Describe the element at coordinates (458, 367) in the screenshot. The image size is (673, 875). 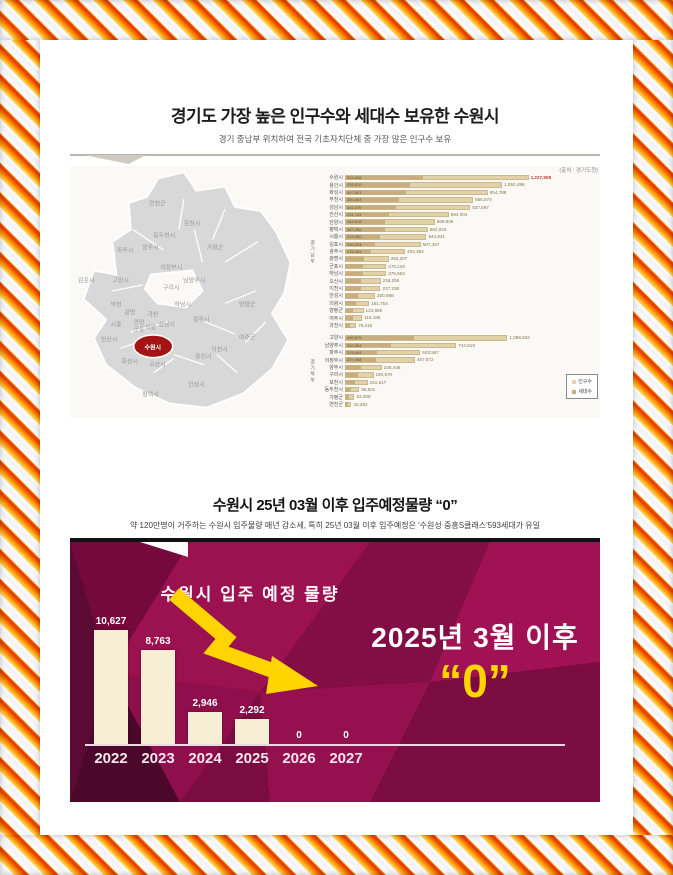
I see `table-row: 양주시 246,446` at that location.